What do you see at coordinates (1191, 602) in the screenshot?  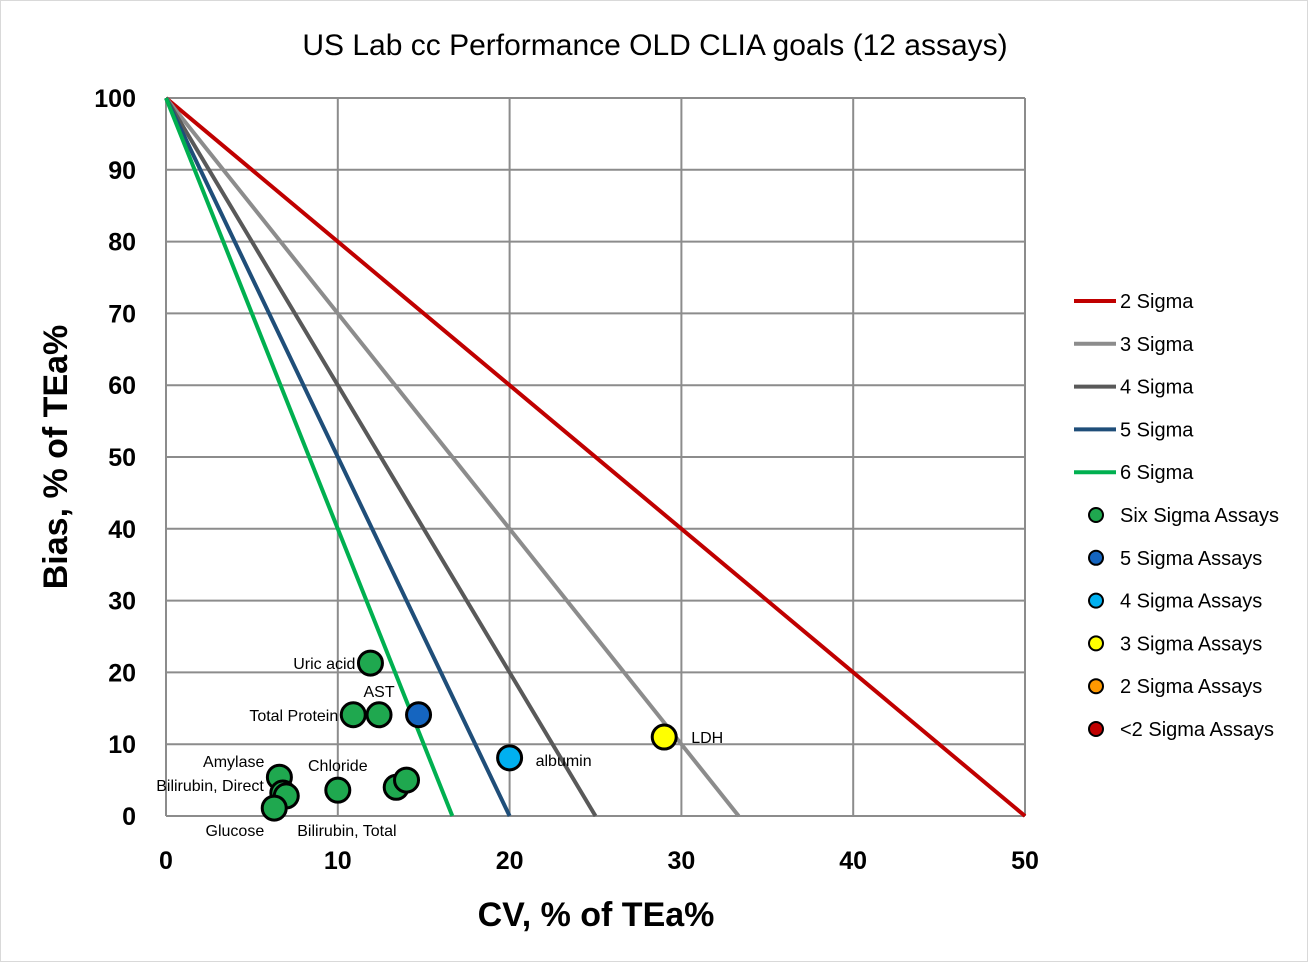 I see `legend-entry: 4 Sigma Assays` at bounding box center [1191, 602].